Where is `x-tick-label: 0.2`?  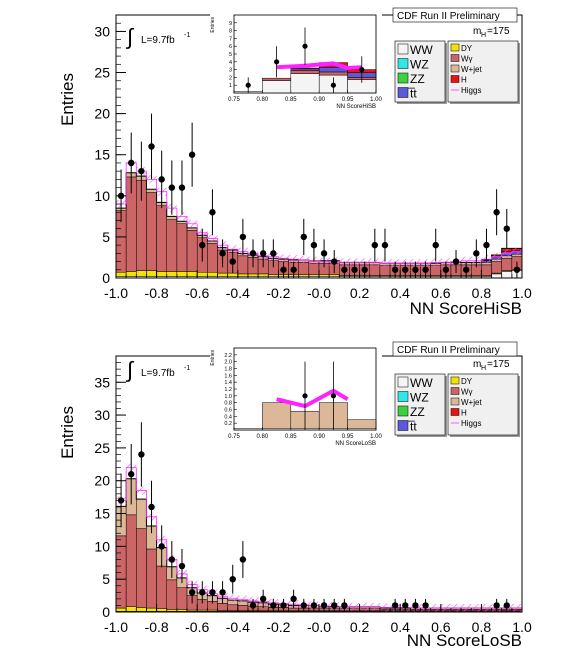
x-tick-label: 0.2 is located at coordinates (360, 627).